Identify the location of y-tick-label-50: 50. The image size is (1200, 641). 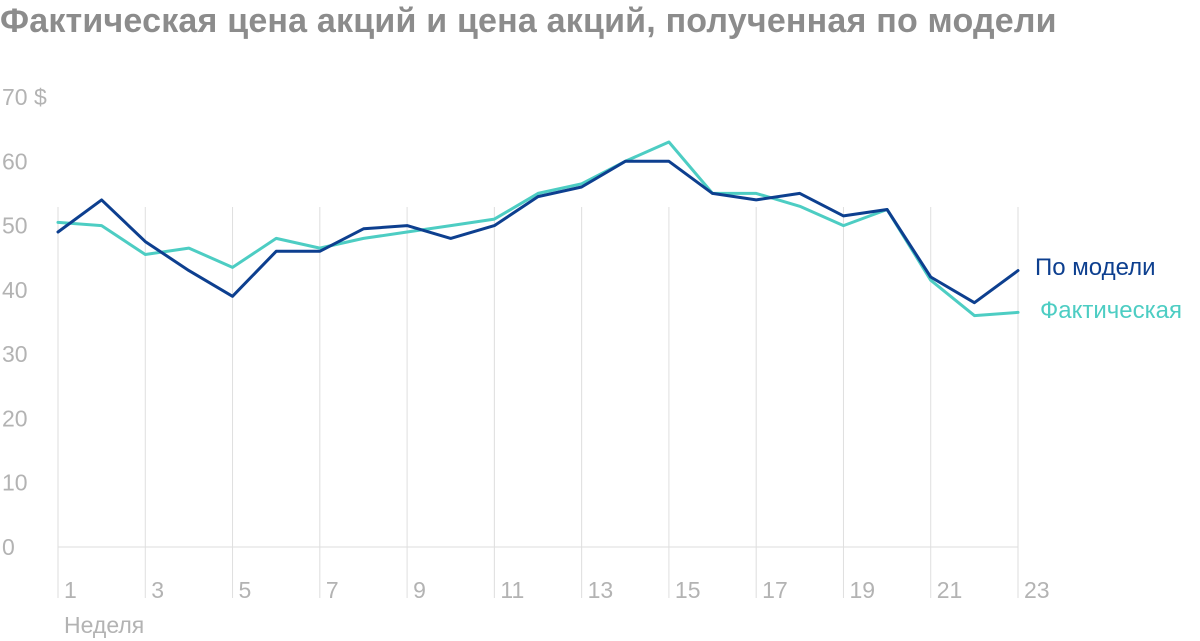
(15, 226).